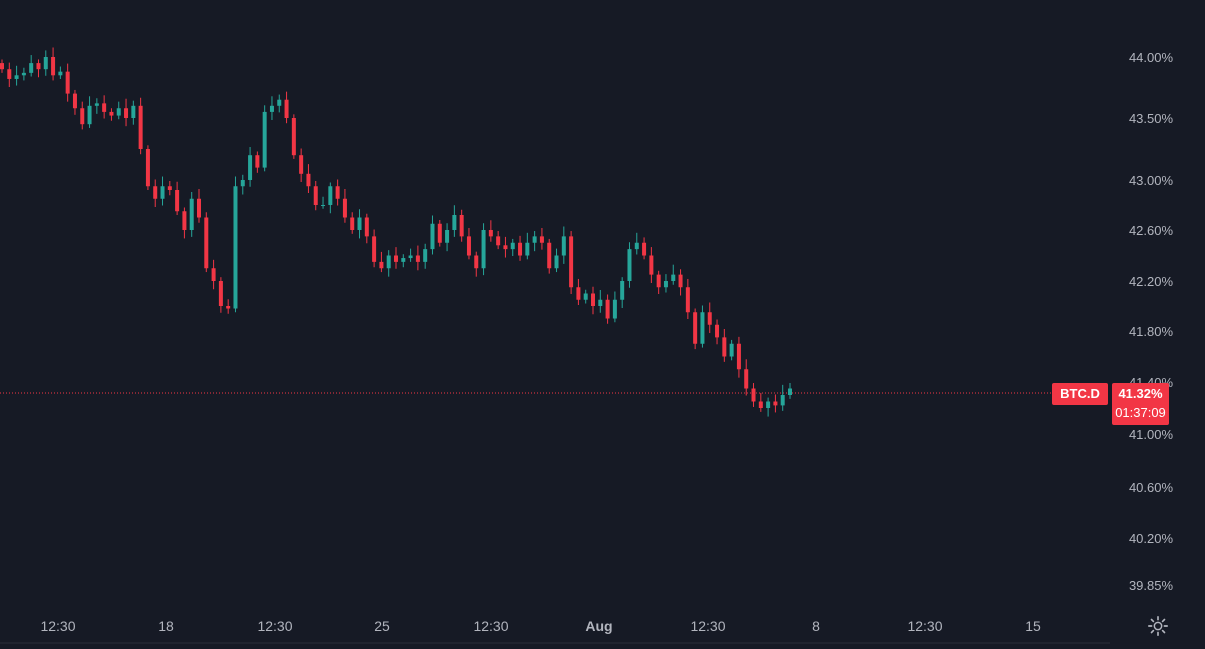 The image size is (1205, 649). Describe the element at coordinates (1033, 626) in the screenshot. I see `x-tick-label: 15` at that location.